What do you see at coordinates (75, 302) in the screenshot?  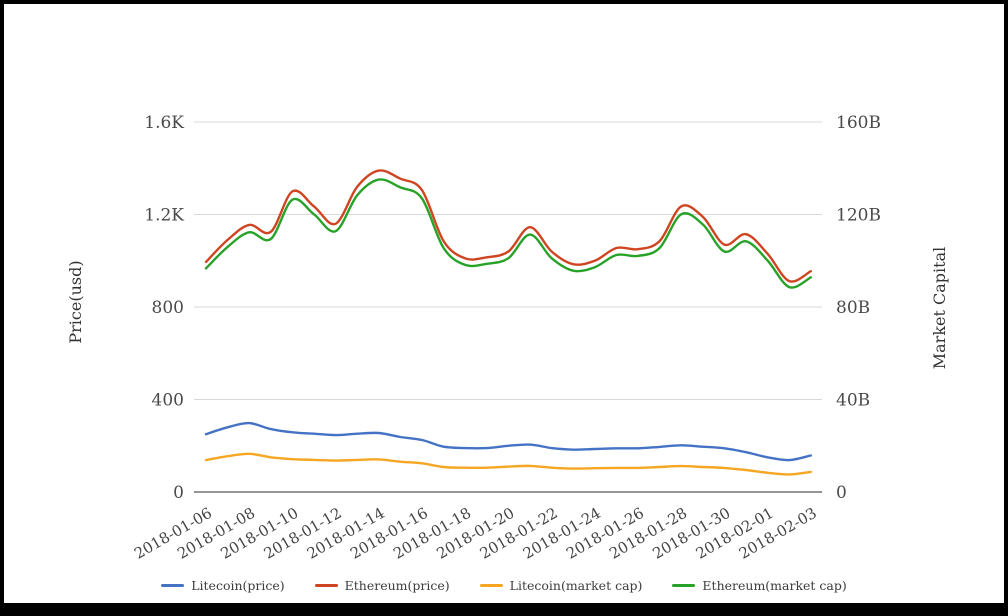 I see `left-axis-title: Price(usd)` at bounding box center [75, 302].